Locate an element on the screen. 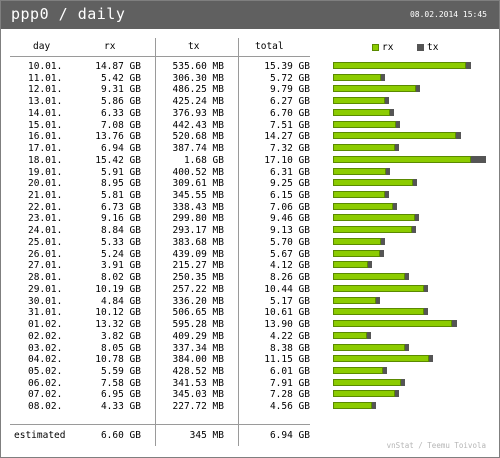 Image resolution: width=500 pixels, height=458 pixels. tx-cell: 409.29 MB is located at coordinates (198, 336).